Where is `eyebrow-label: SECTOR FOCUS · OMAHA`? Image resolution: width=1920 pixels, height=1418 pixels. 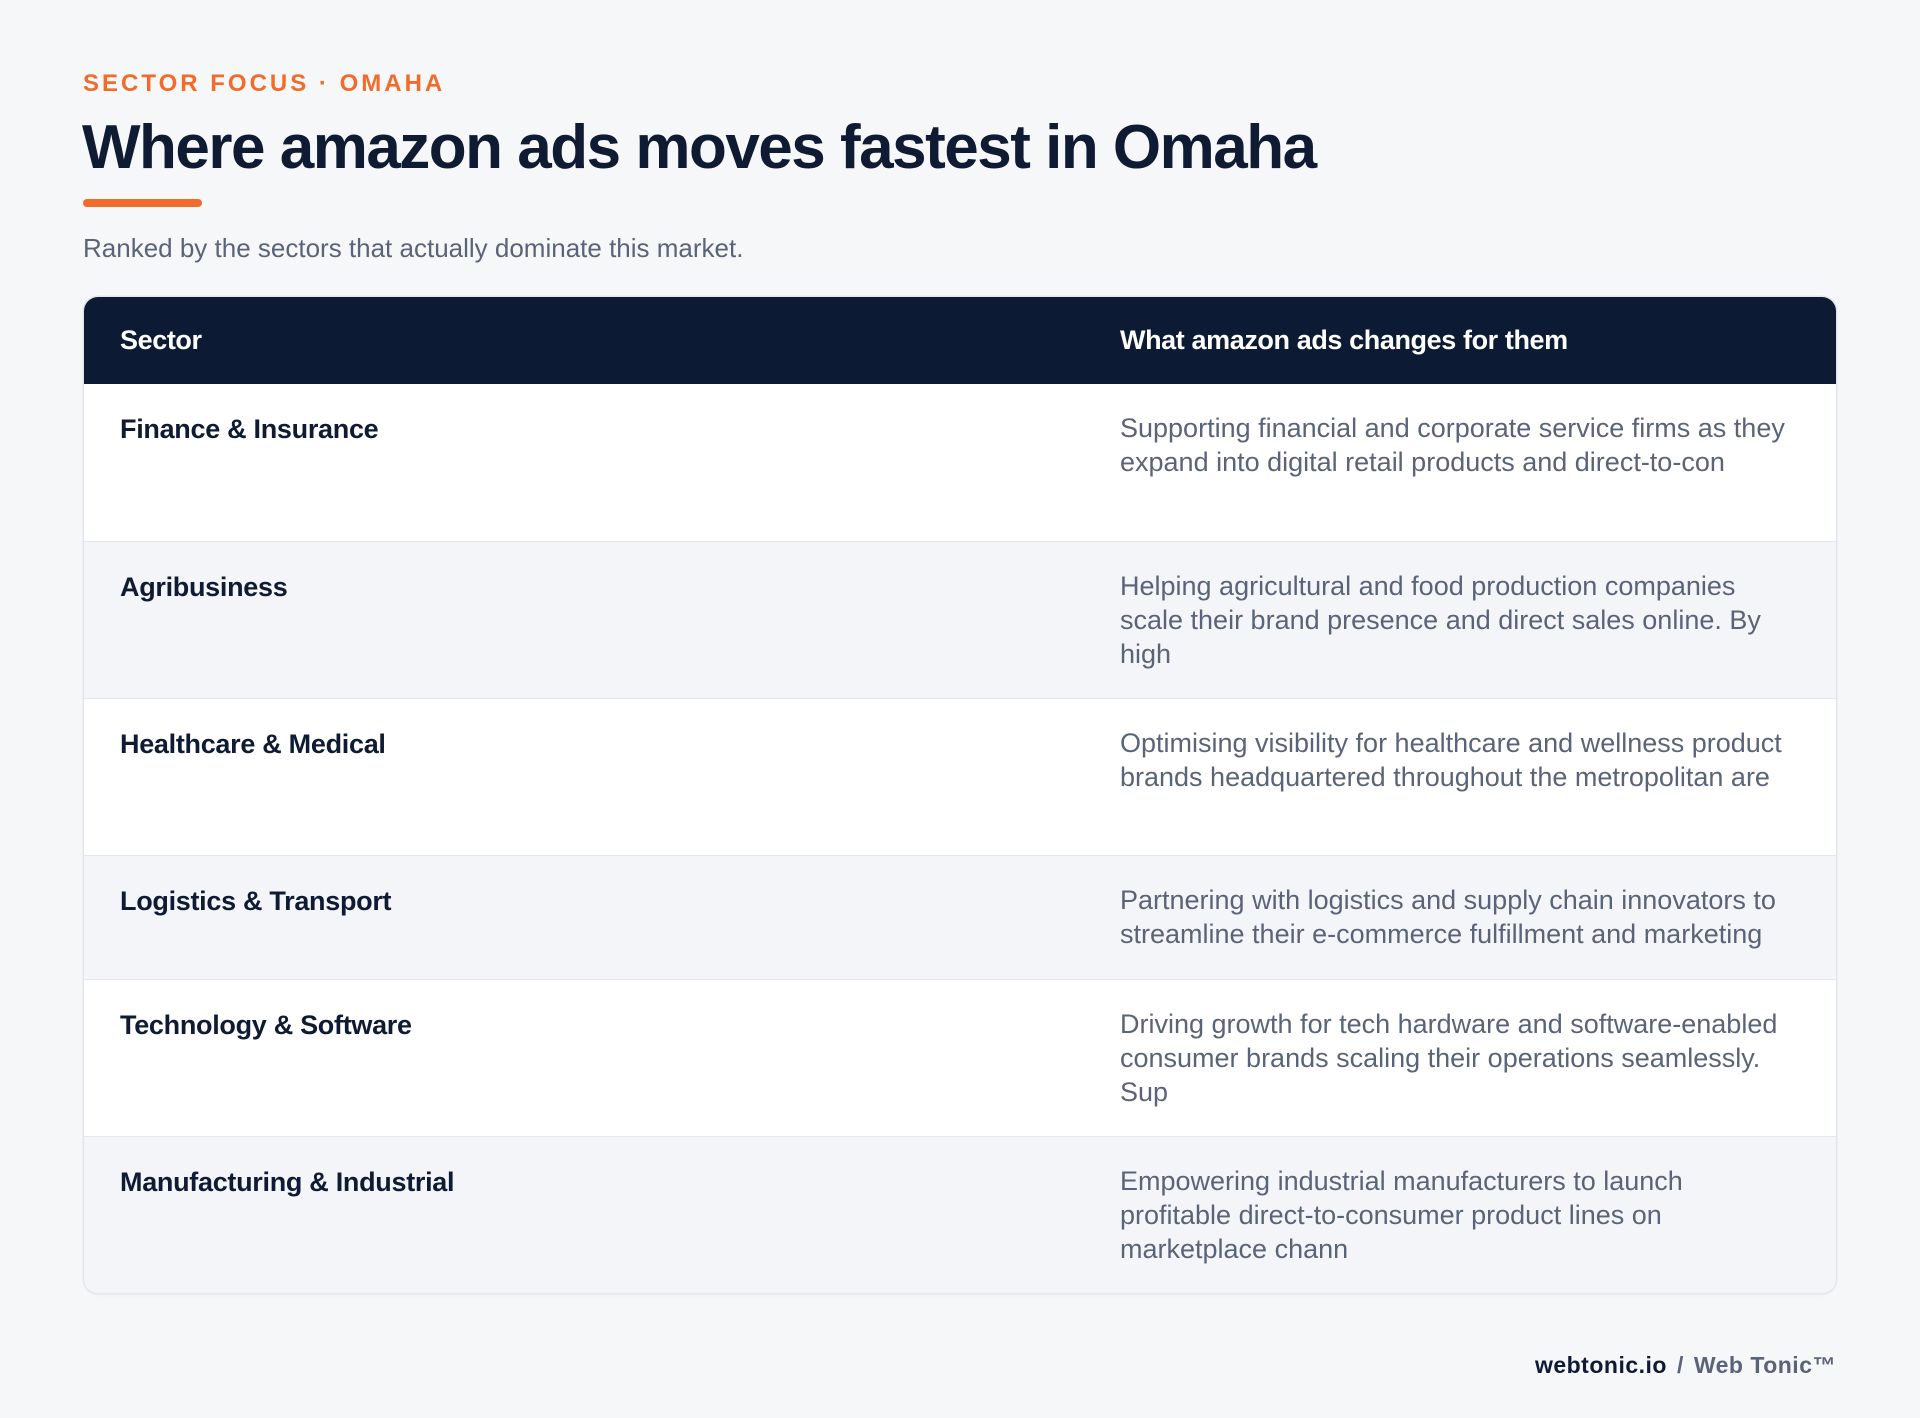
eyebrow-label: SECTOR FOCUS · OMAHA is located at coordinates (264, 83).